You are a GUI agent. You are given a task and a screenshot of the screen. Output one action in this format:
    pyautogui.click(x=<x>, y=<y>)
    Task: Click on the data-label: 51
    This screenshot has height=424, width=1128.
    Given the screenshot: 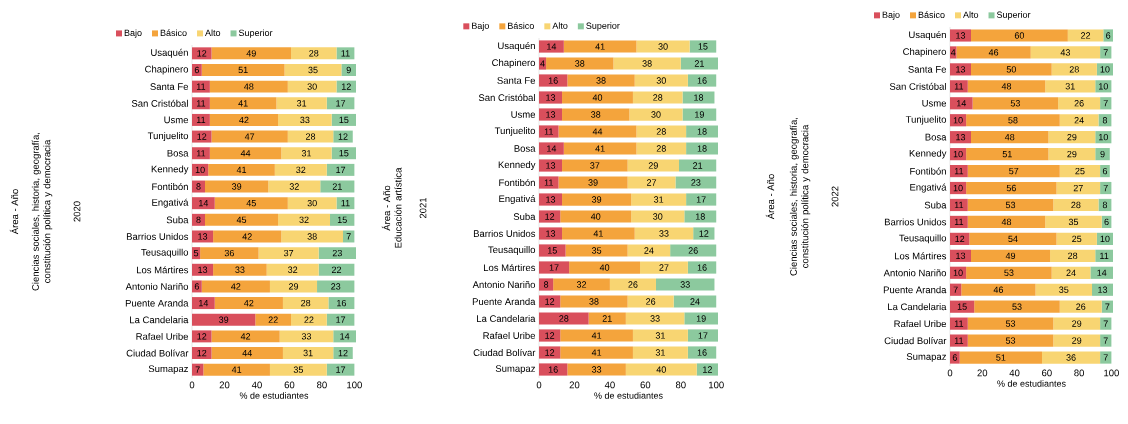 What is the action you would take?
    pyautogui.click(x=1001, y=357)
    